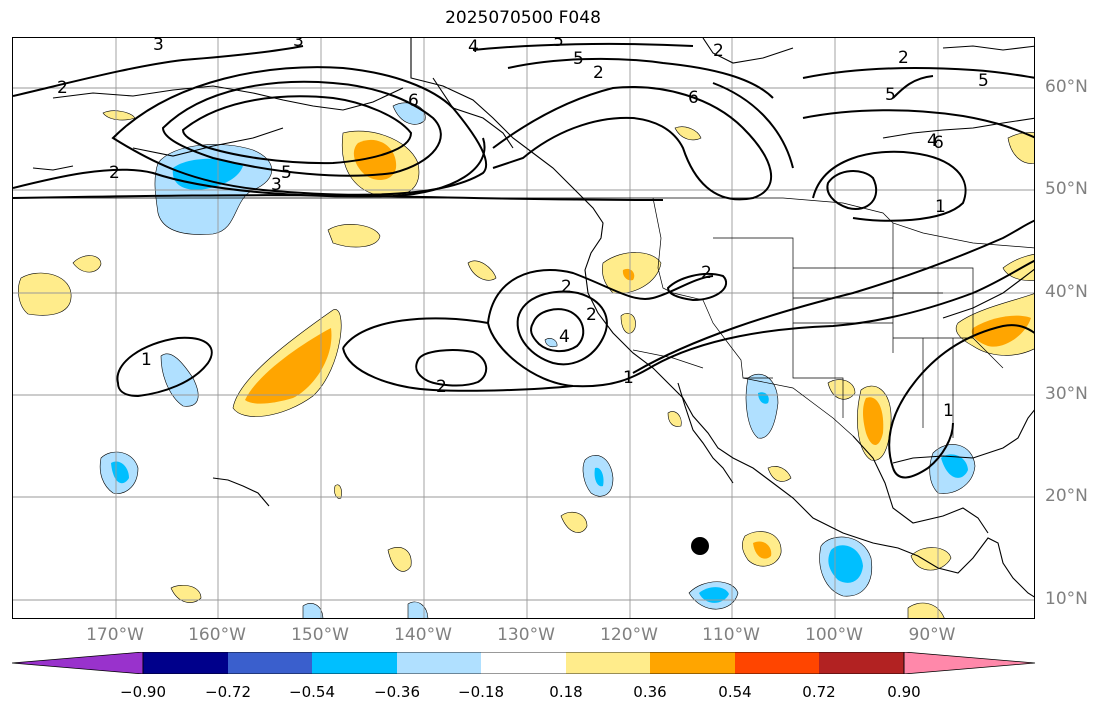 Image resolution: width=1105 pixels, height=712 pixels. What do you see at coordinates (1066, 189) in the screenshot?
I see `lat-label-50n: 50°N` at bounding box center [1066, 189].